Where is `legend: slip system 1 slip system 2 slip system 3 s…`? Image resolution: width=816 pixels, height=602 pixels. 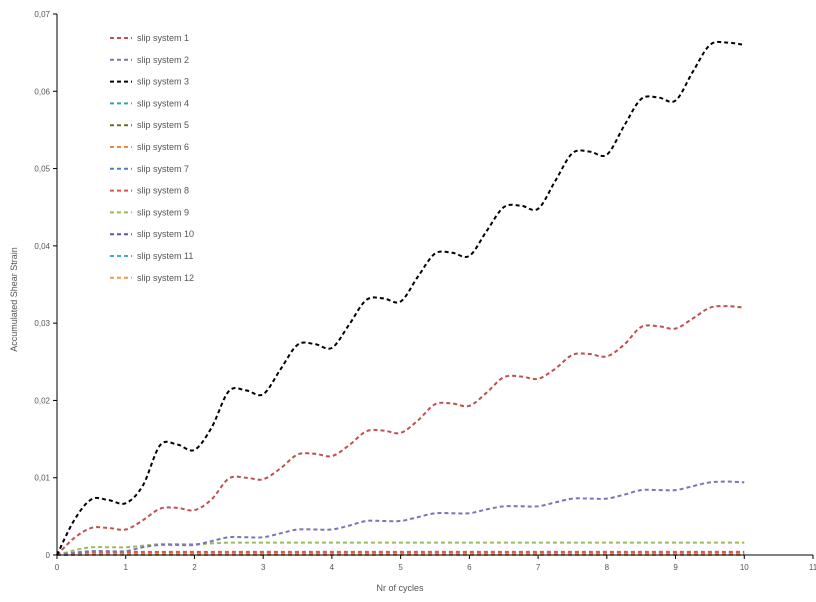 legend: slip system 1 slip system 2 slip system 3 s… is located at coordinates (152, 158).